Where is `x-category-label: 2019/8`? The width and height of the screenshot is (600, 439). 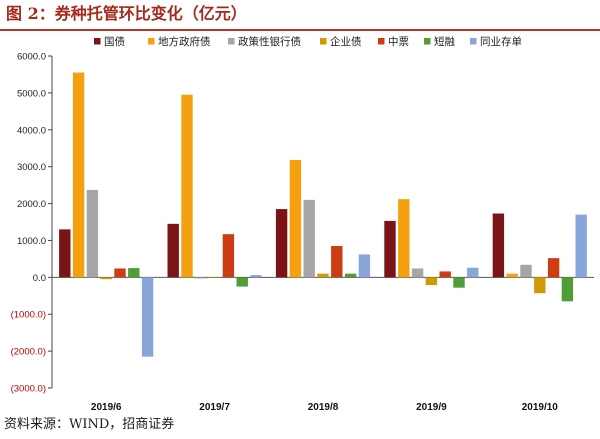 x-category-label: 2019/8 is located at coordinates (323, 407).